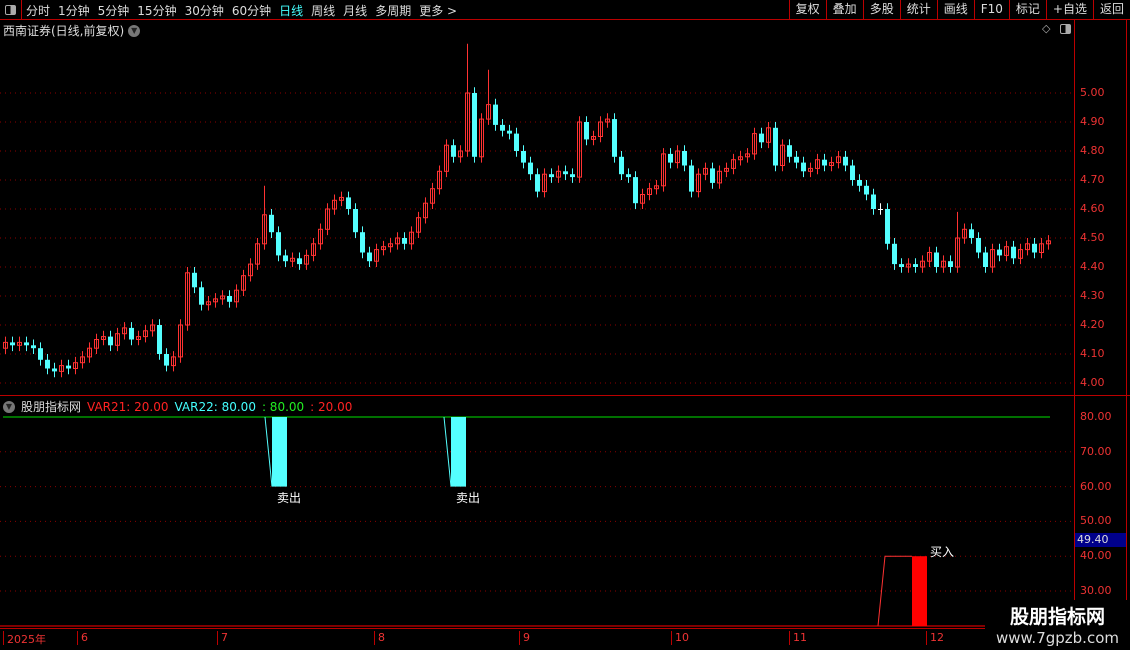 The image size is (1130, 650). What do you see at coordinates (1092, 266) in the screenshot?
I see `price-tick: 4.40` at bounding box center [1092, 266].